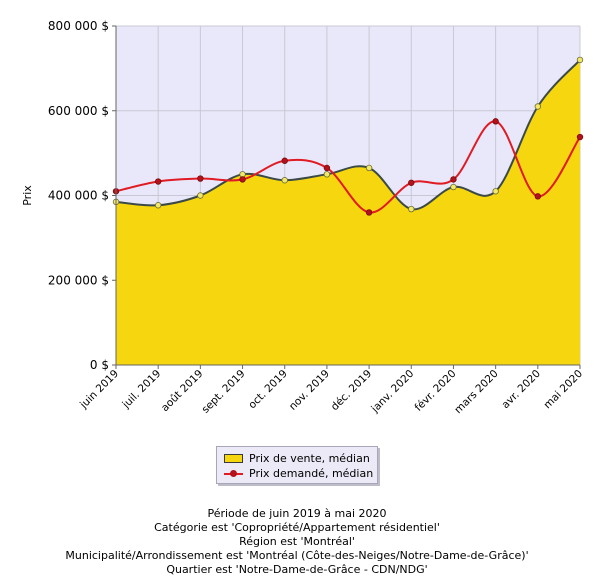 The image size is (594, 583). What do you see at coordinates (311, 473) in the screenshot?
I see `legend-label: Prix demandé, médian` at bounding box center [311, 473].